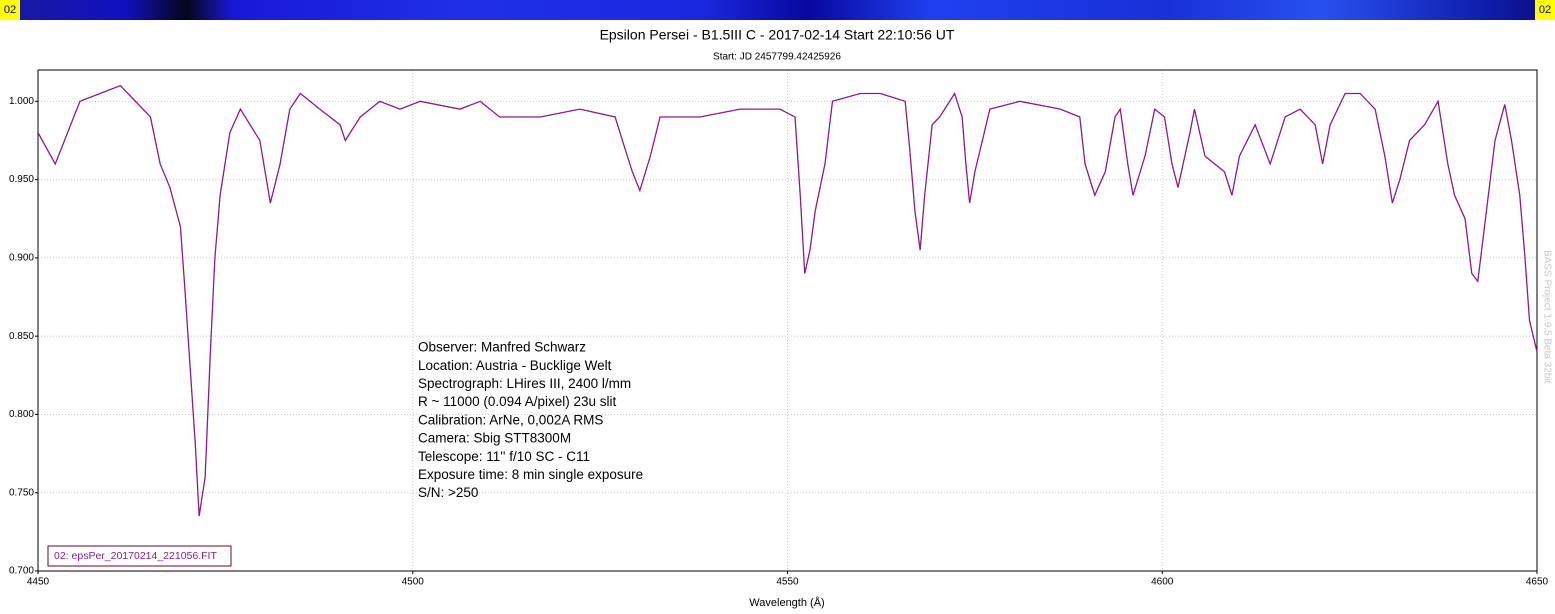  Describe the element at coordinates (494, 438) in the screenshot. I see `annotation: Camera: Sbig STT8300M` at that location.